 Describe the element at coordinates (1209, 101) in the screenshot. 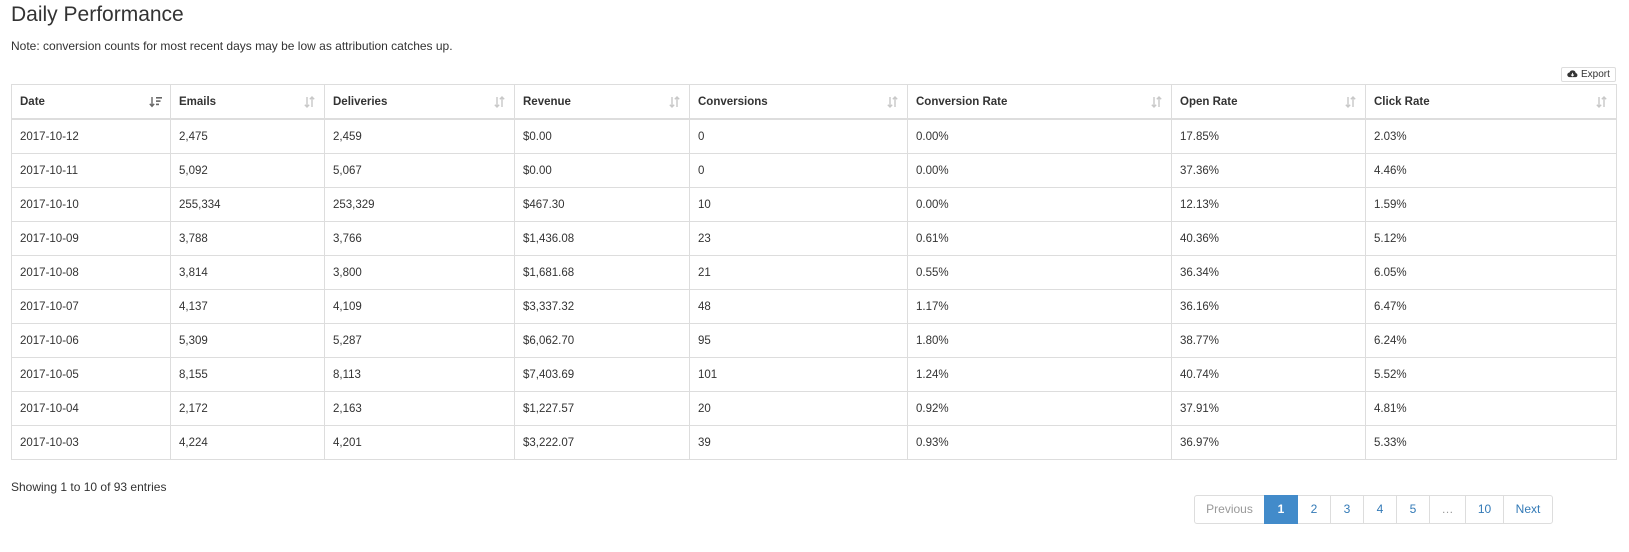

I see `column-header-label: Open Rate` at that location.